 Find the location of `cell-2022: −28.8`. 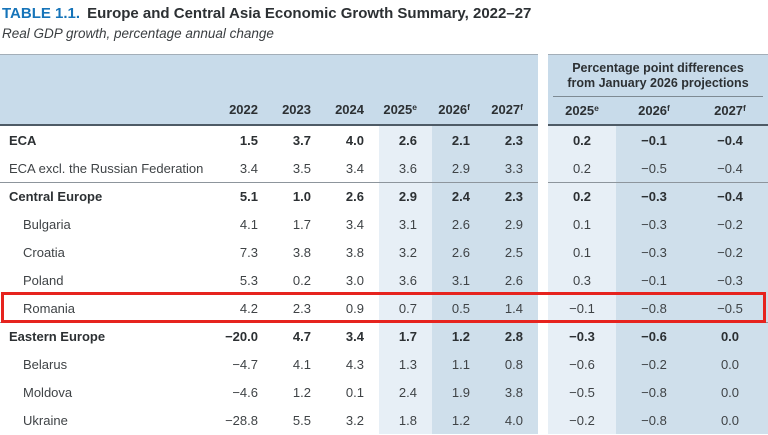

cell-2022: −28.8 is located at coordinates (241, 420).